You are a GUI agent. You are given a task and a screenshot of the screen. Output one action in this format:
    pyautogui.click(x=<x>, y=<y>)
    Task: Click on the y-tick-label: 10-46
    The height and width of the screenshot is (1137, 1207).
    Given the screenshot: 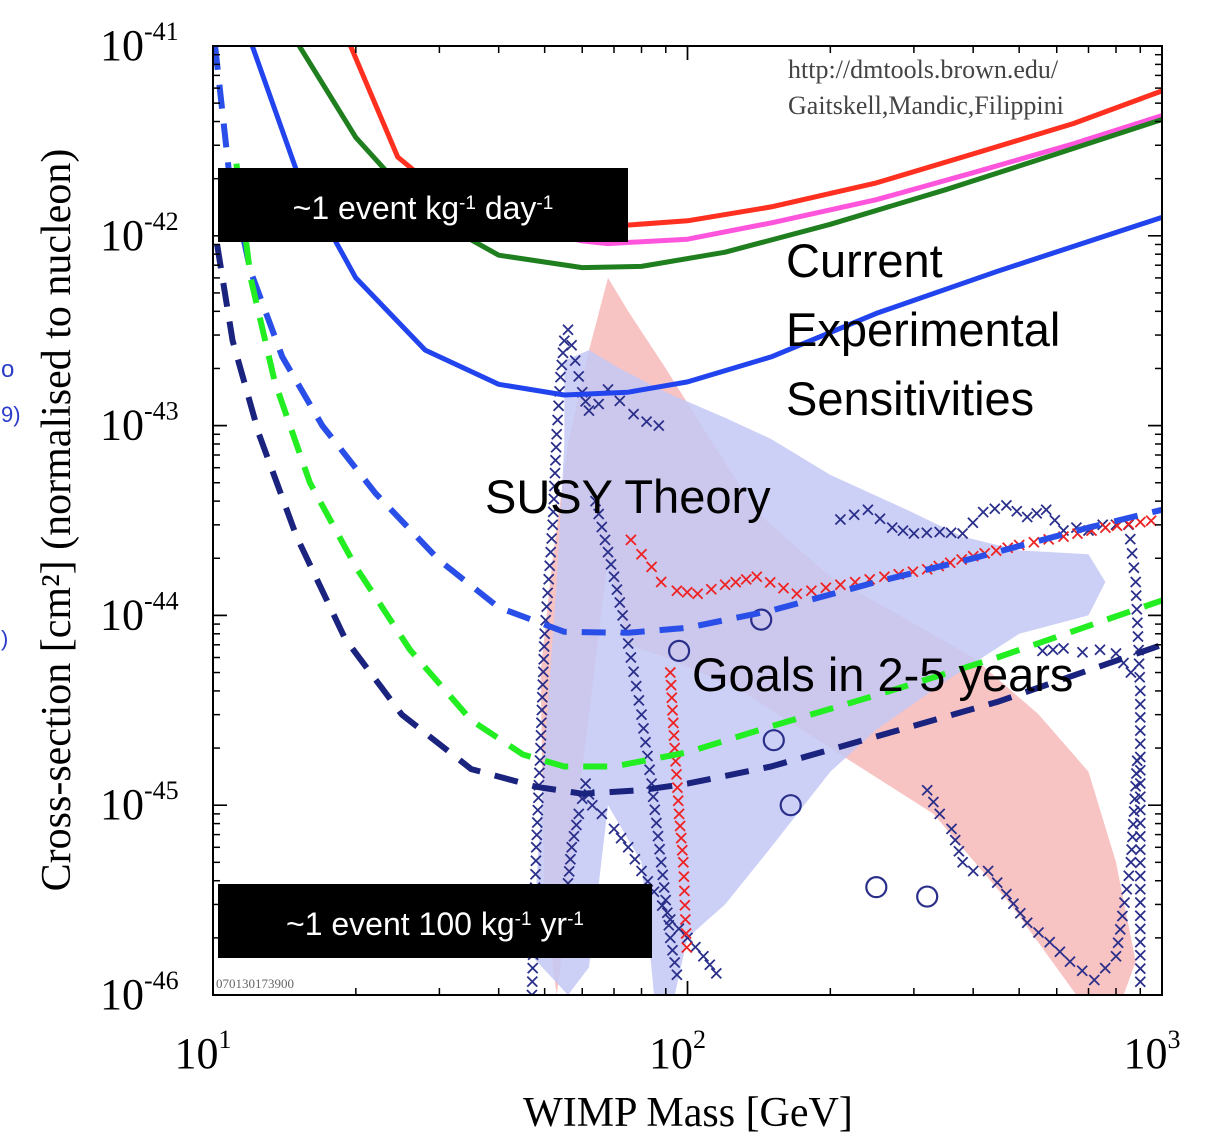 What is the action you would take?
    pyautogui.click(x=139, y=992)
    